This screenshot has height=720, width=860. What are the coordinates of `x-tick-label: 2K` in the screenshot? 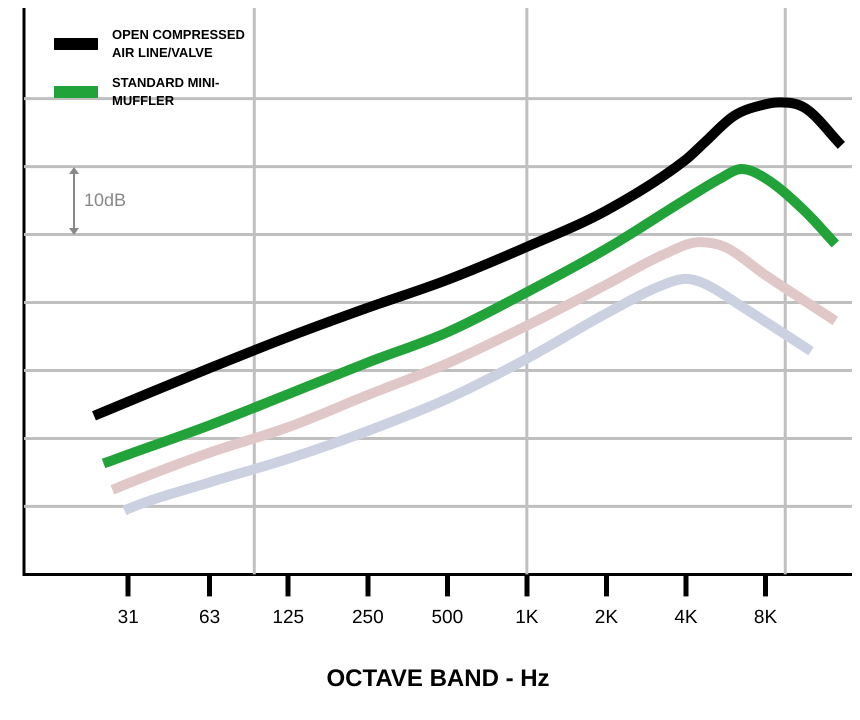 It's located at (606, 617).